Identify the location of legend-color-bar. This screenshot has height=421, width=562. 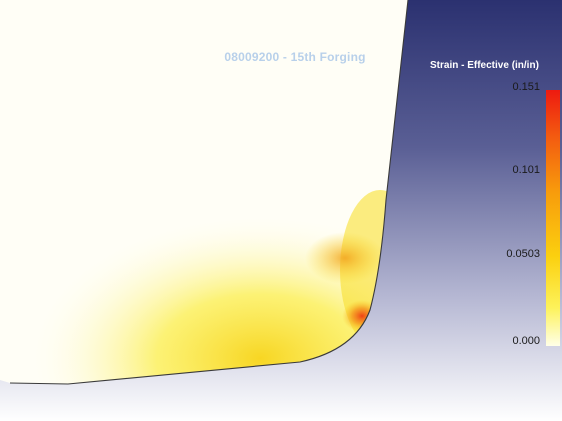
(553, 218).